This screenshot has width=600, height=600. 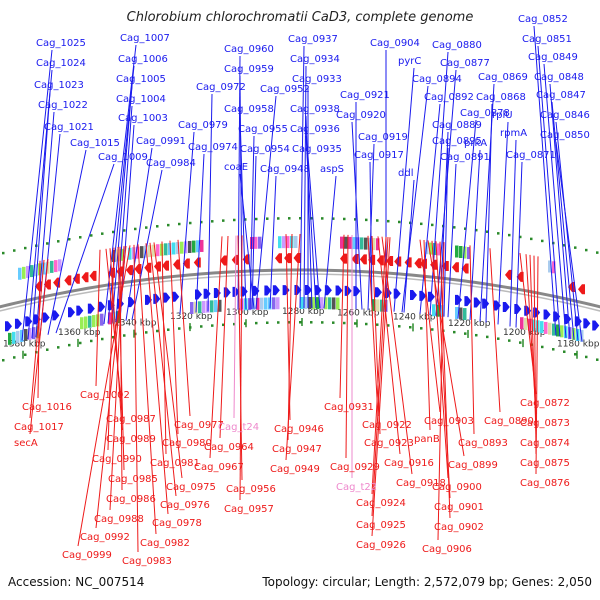 I want to click on reverse-gene-label: Cag_0946, so click(x=299, y=429).